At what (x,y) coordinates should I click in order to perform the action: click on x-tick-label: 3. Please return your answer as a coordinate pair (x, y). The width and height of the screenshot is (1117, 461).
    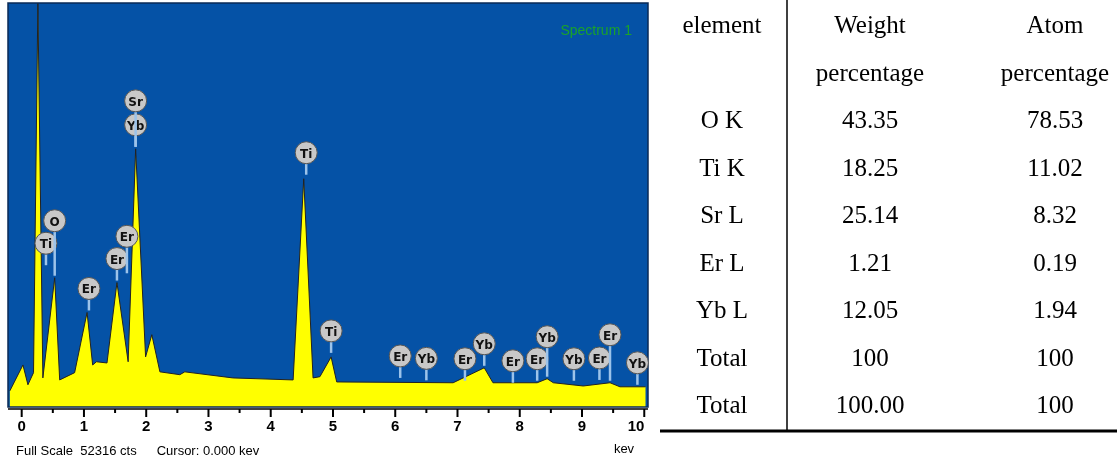
    Looking at the image, I should click on (208, 425).